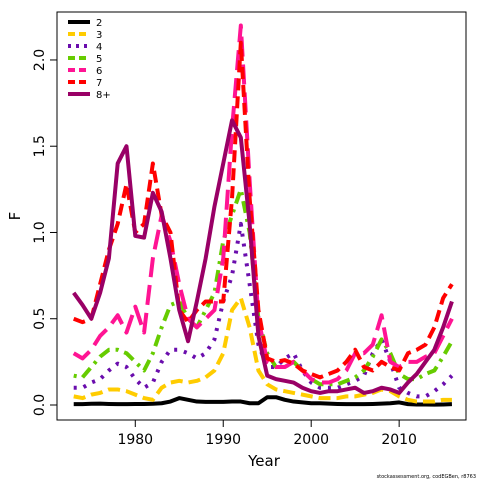 This screenshot has height=480, width=480. I want to click on x-tick-label: 2010, so click(399, 440).